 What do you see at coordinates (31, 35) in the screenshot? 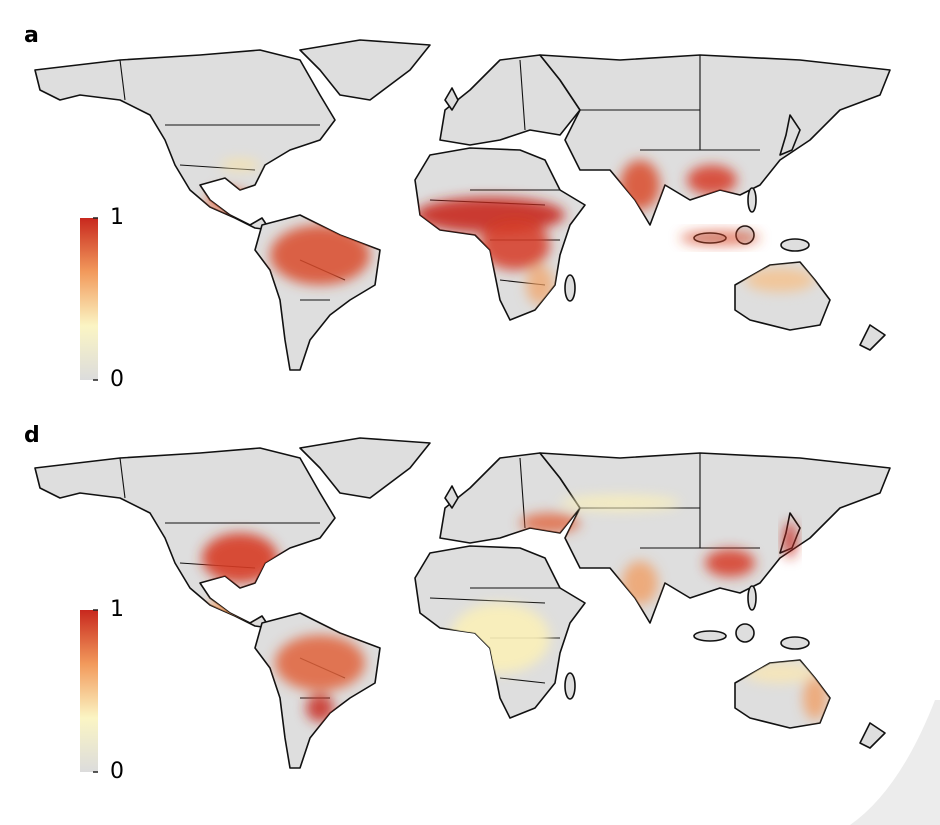
I see `panel-label: a` at bounding box center [31, 35].